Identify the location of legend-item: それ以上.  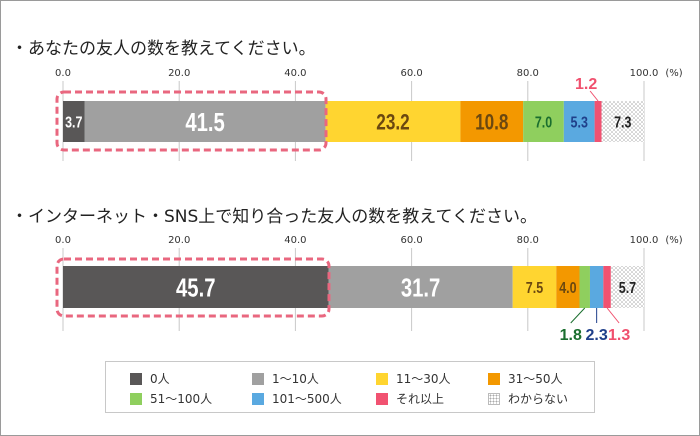
(410, 398).